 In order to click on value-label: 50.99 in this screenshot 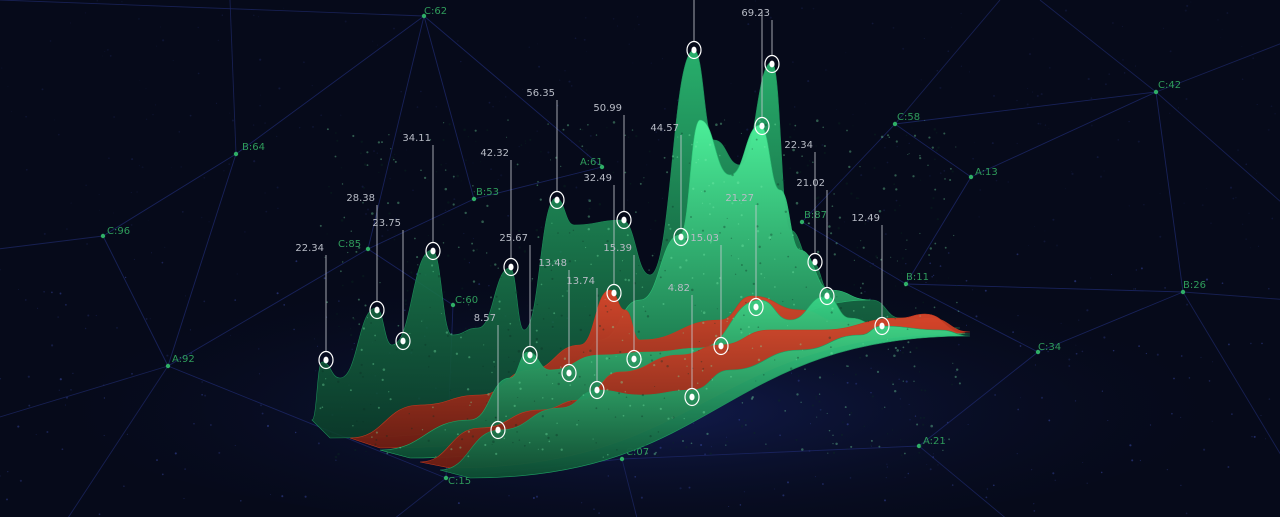, I will do `click(607, 108)`.